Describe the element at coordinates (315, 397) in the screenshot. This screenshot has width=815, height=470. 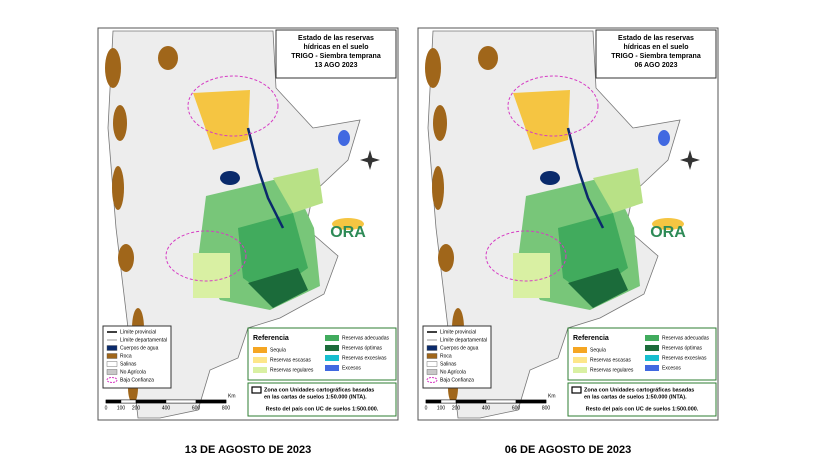
I see `zone-note: en las cartas de suelos 1:50.000 (INTA).` at that location.